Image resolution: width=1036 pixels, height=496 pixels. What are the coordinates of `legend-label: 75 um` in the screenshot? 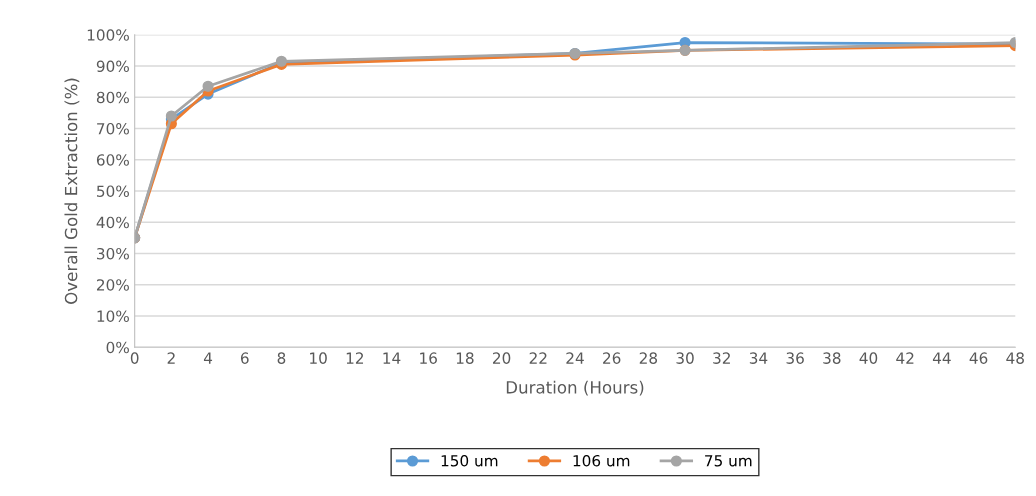 It's located at (728, 461).